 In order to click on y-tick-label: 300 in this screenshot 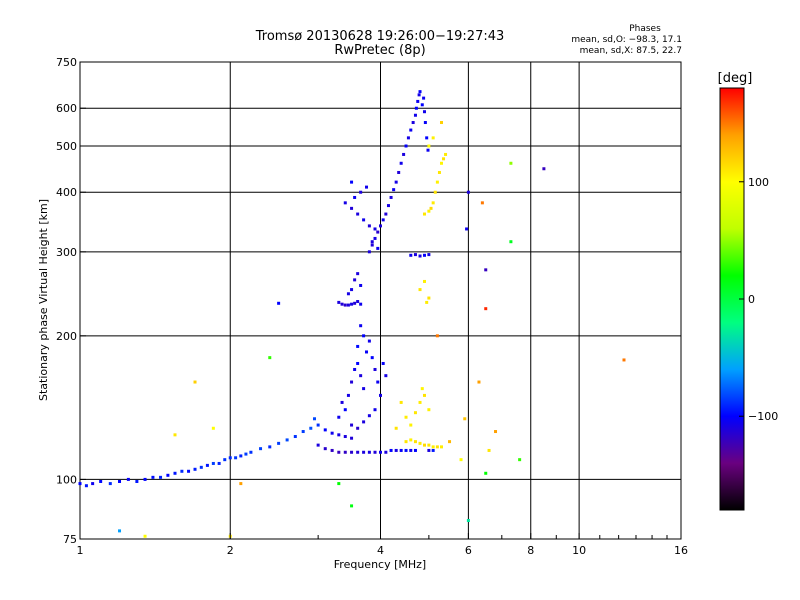, I will do `click(66, 252)`.